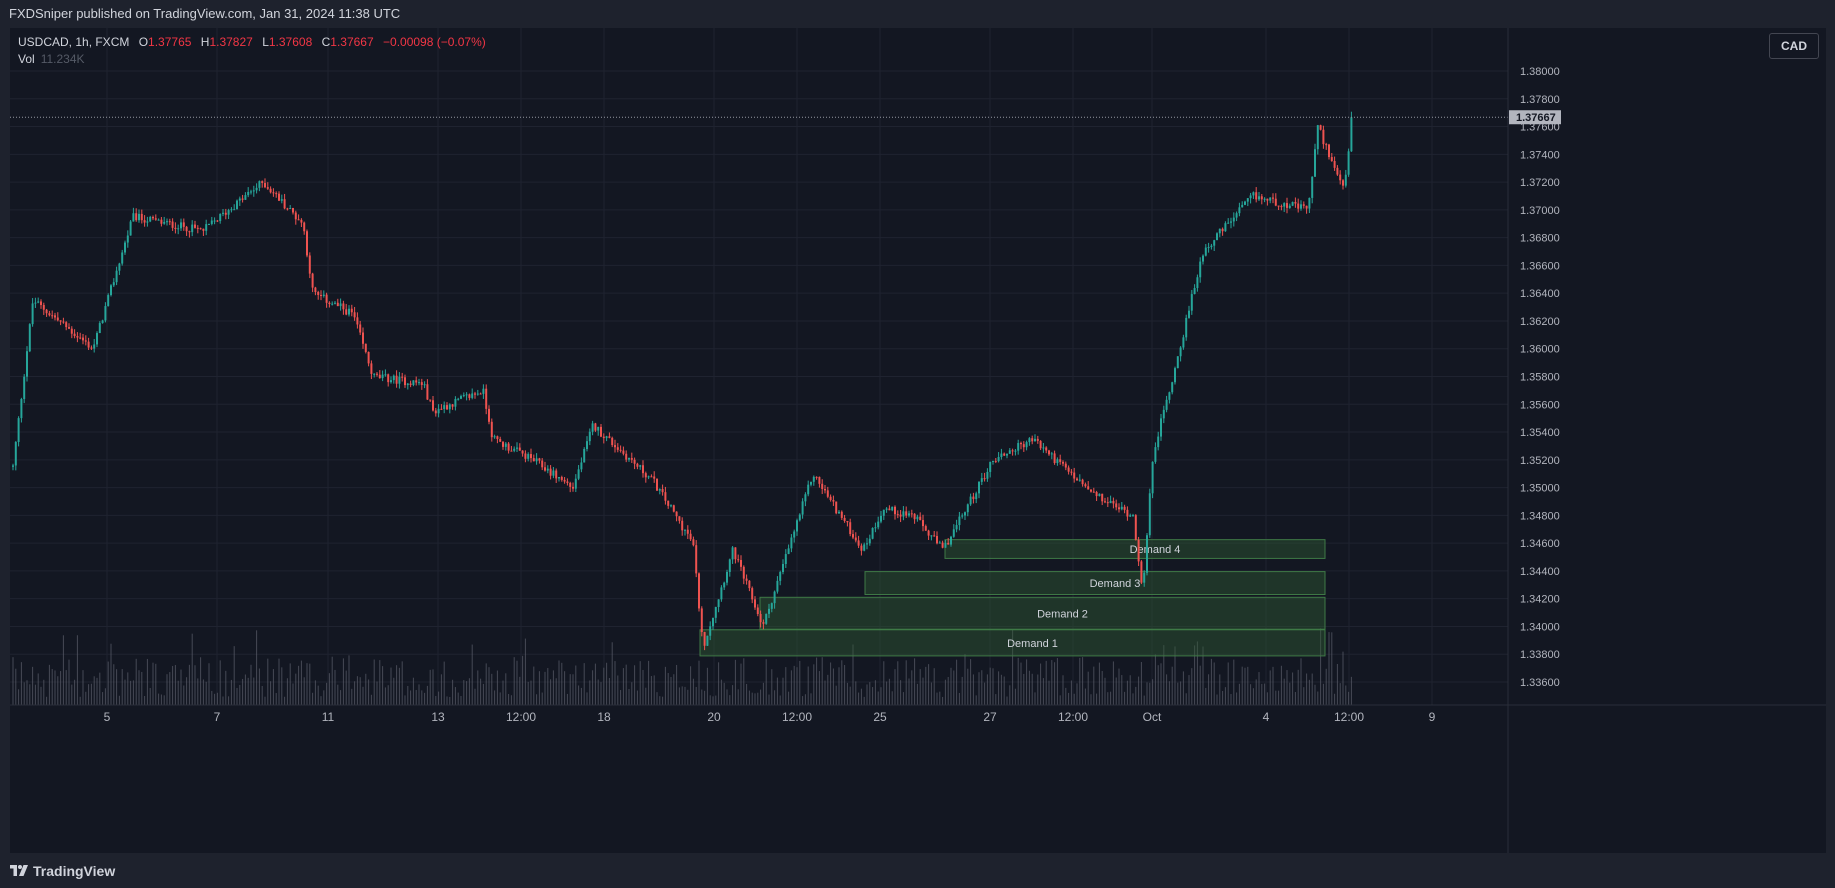 Image resolution: width=1835 pixels, height=888 pixels. Describe the element at coordinates (74, 42) in the screenshot. I see `symbol-label: USDCAD, 1h, FXCM` at that location.